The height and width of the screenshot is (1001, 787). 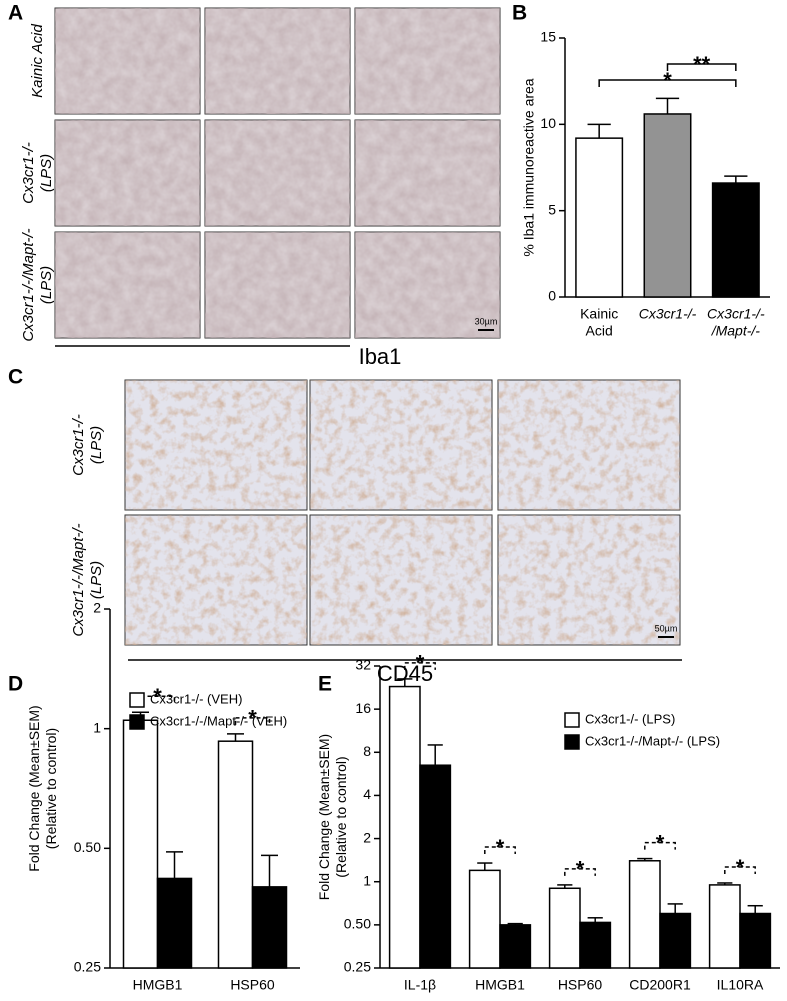 What do you see at coordinates (552, 296) in the screenshot?
I see `y-tick-label: 0` at bounding box center [552, 296].